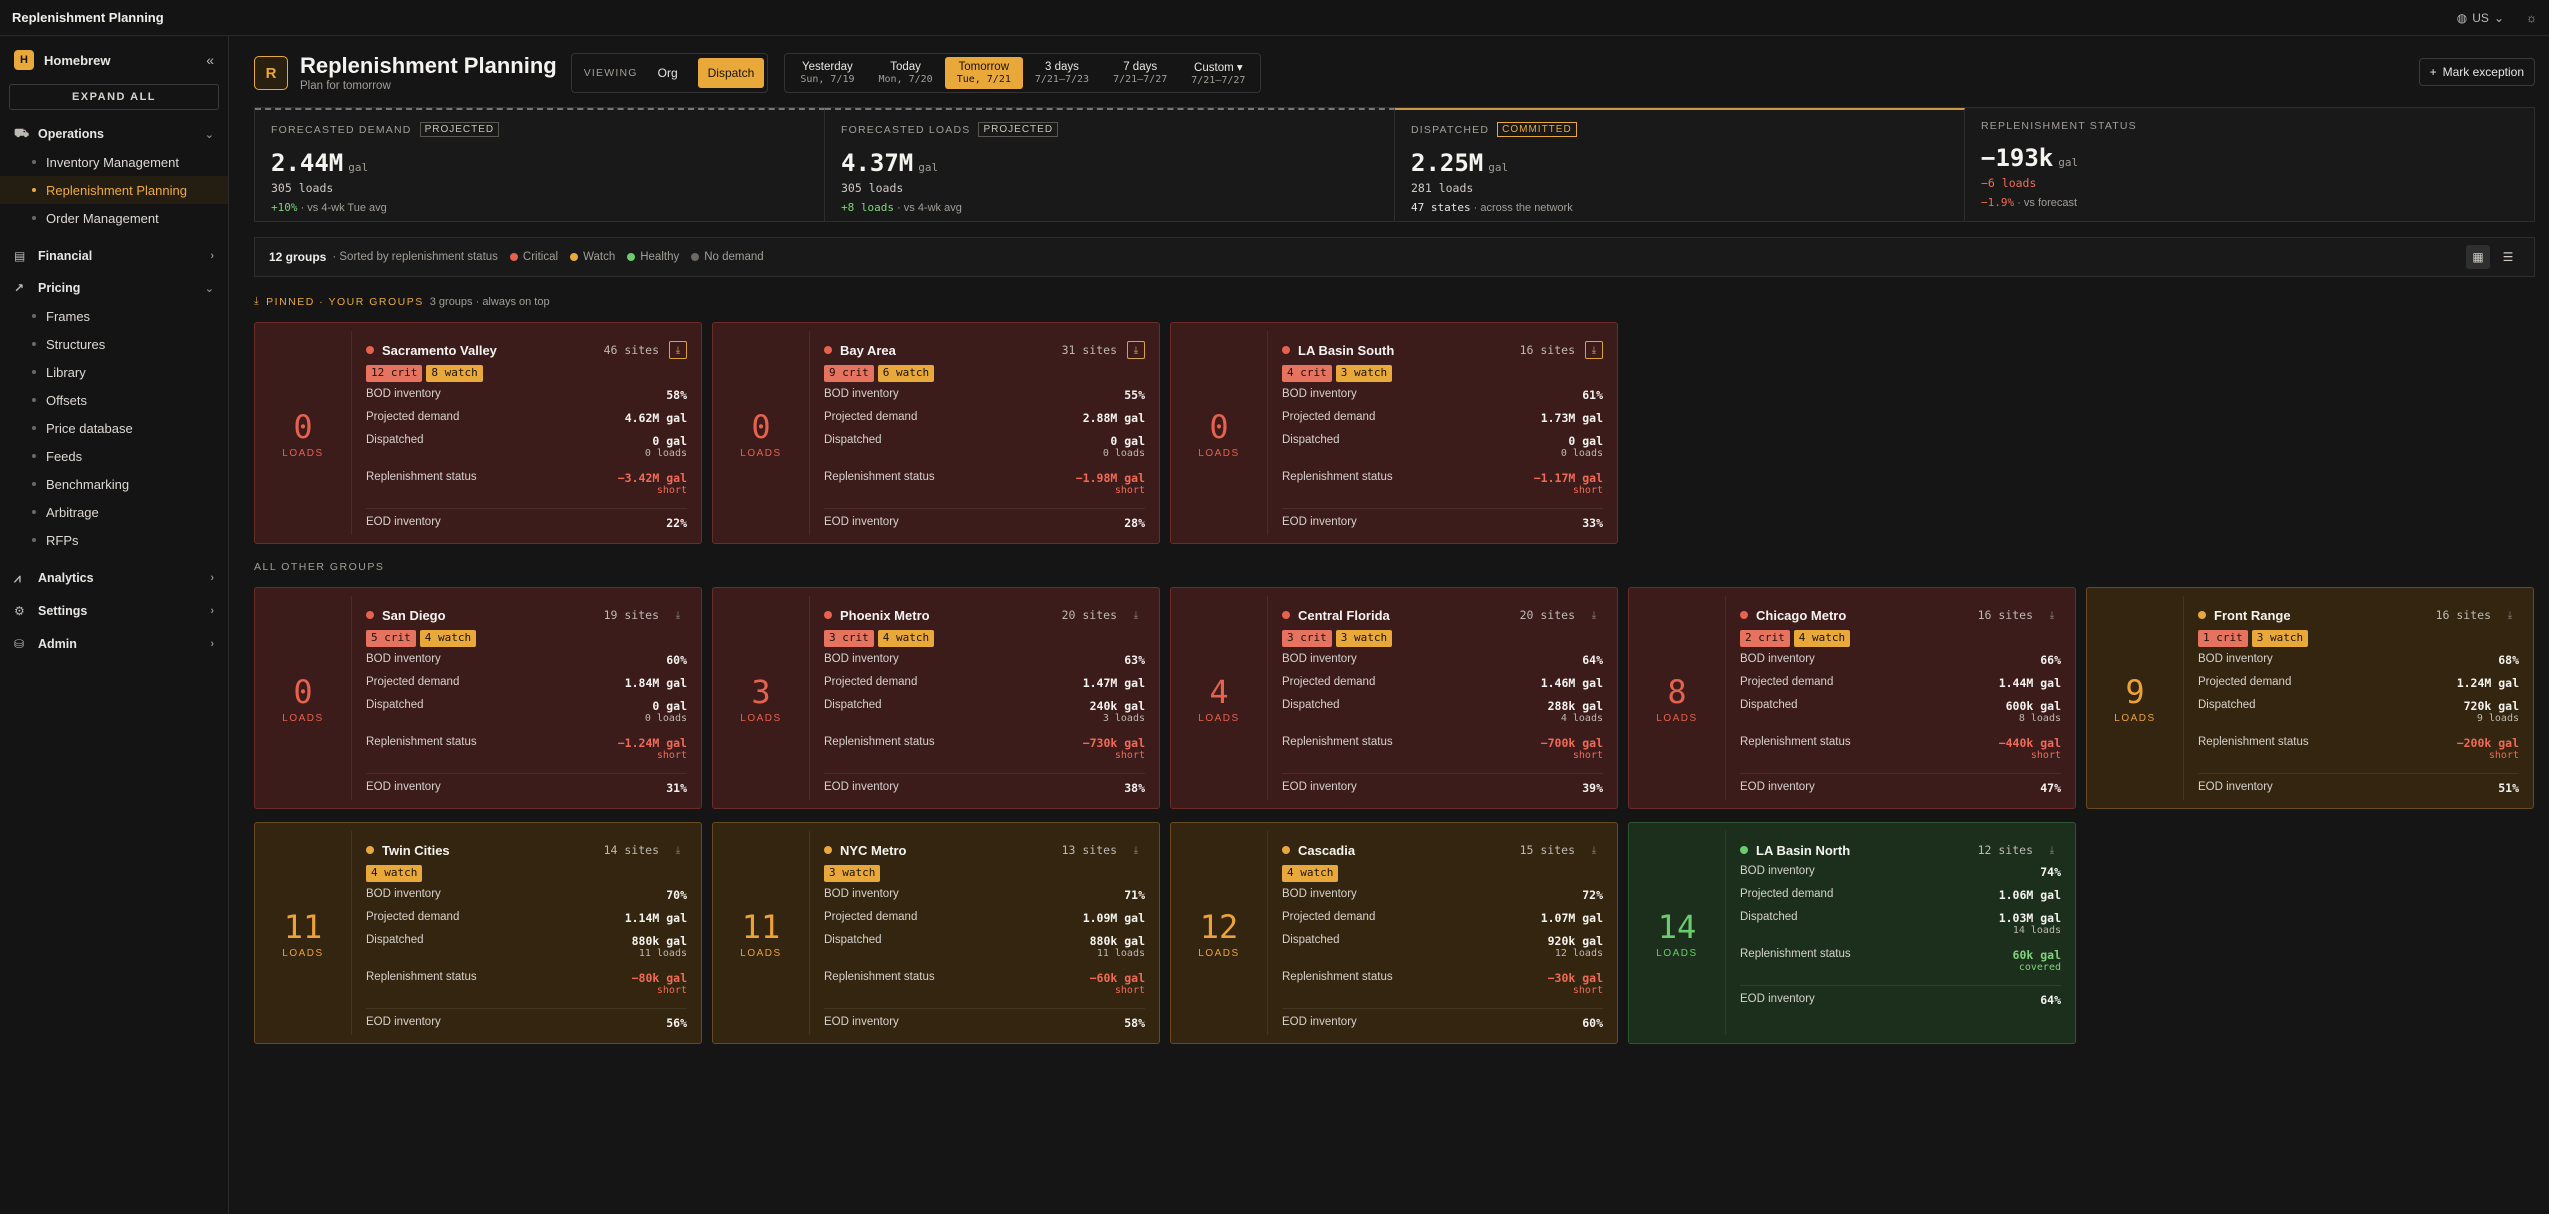 The image size is (2549, 1214). Describe the element at coordinates (114, 134) in the screenshot. I see `nav-head-operations: ⛟ Operations ⌄` at that location.